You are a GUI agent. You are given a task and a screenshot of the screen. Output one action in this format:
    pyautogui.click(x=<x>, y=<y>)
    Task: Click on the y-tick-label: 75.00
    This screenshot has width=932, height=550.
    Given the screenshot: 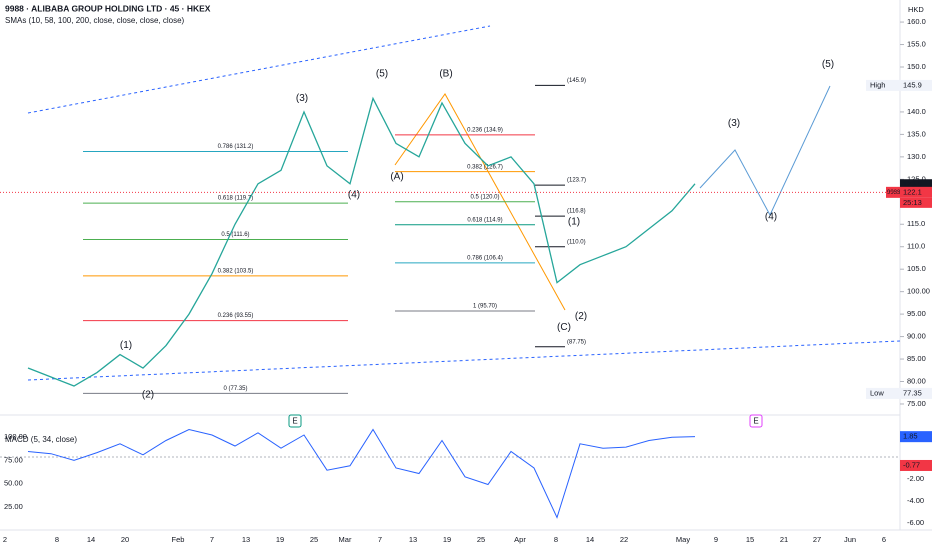 What is the action you would take?
    pyautogui.click(x=916, y=403)
    